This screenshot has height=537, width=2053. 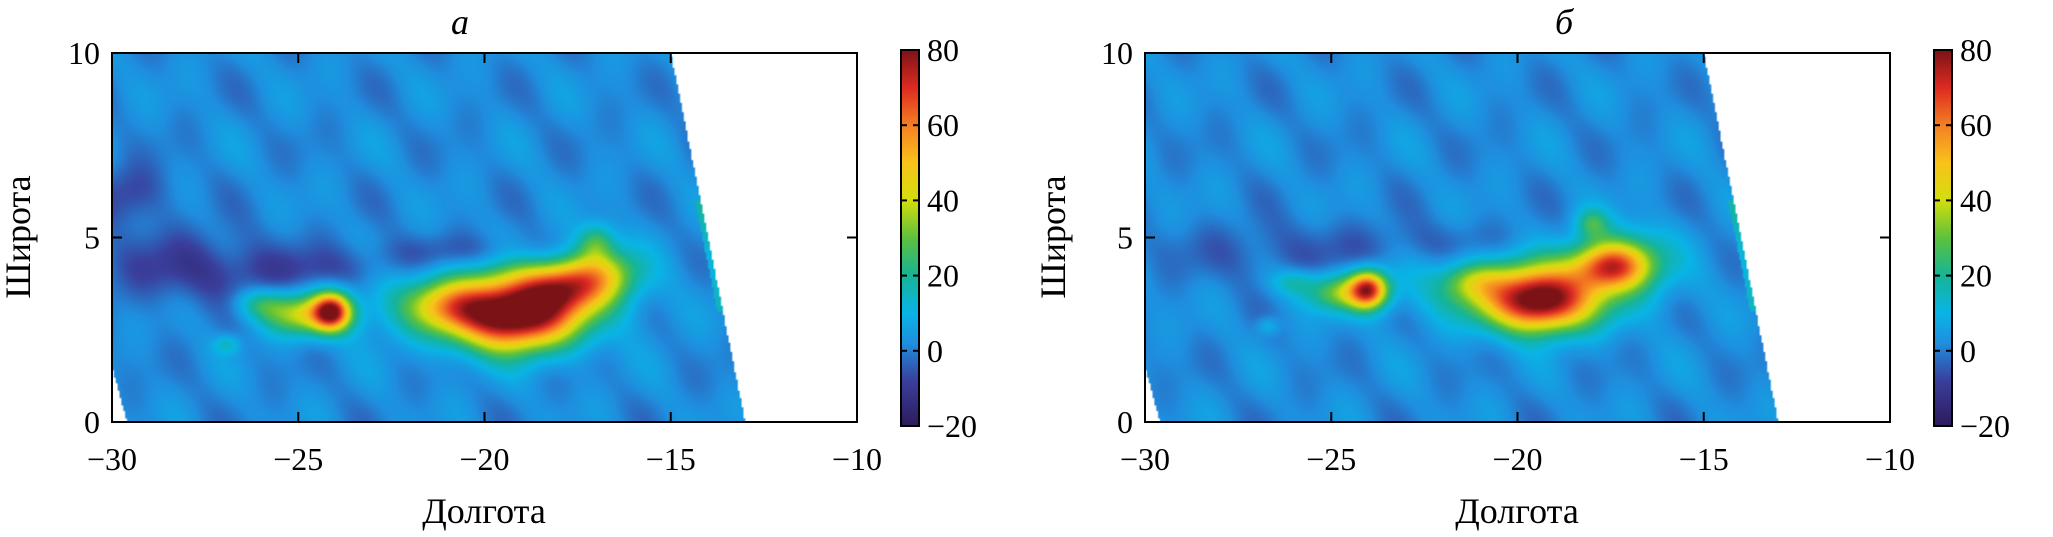 I want to click on panel-b-colorbar, so click(x=1943, y=238).